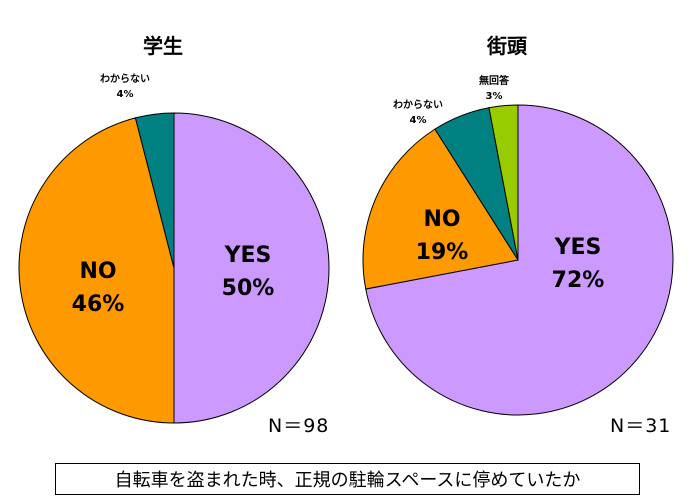 This screenshot has width=696, height=504. What do you see at coordinates (154, 190) in the screenshot?
I see `pie-slice-unknown` at bounding box center [154, 190].